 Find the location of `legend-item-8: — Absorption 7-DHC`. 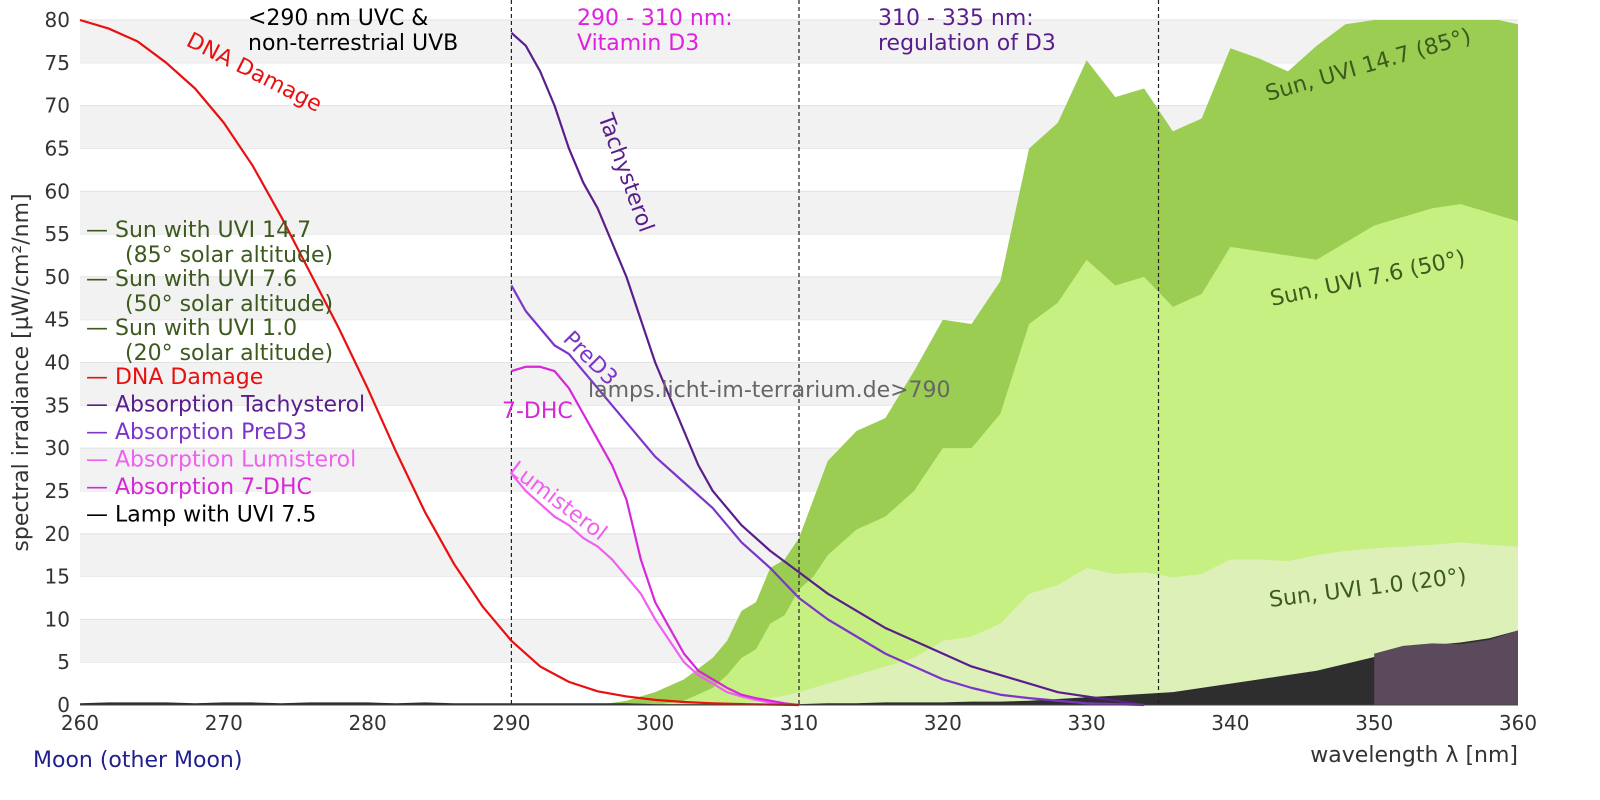

legend-item-8: — Absorption 7-DHC is located at coordinates (199, 487).